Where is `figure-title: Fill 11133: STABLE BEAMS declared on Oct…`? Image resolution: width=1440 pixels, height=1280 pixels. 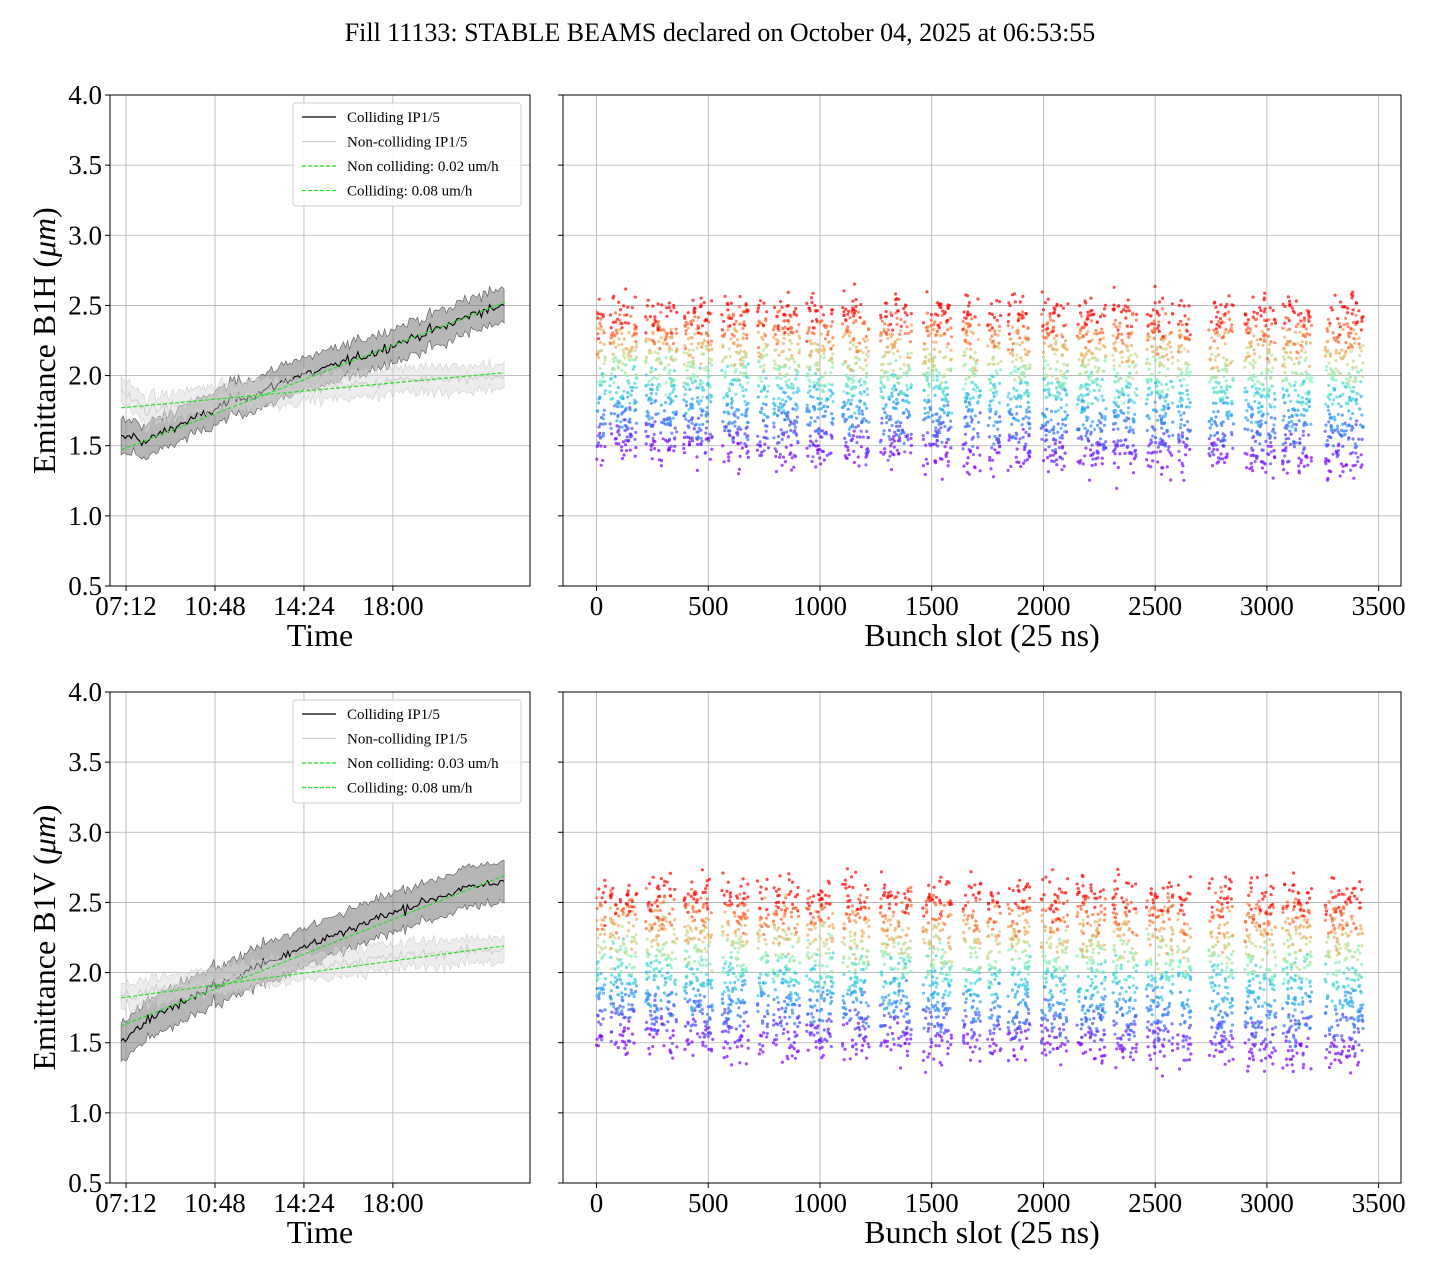 figure-title: Fill 11133: STABLE BEAMS declared on Oct… is located at coordinates (720, 32).